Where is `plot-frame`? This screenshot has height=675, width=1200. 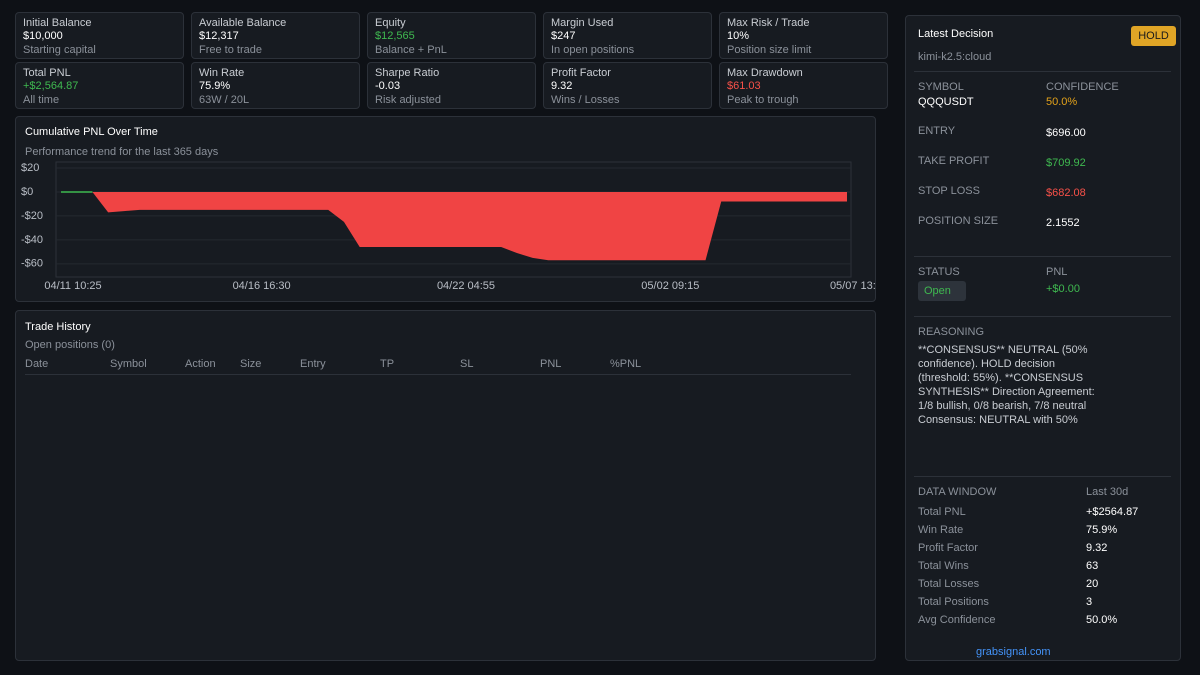
plot-frame is located at coordinates (453, 219).